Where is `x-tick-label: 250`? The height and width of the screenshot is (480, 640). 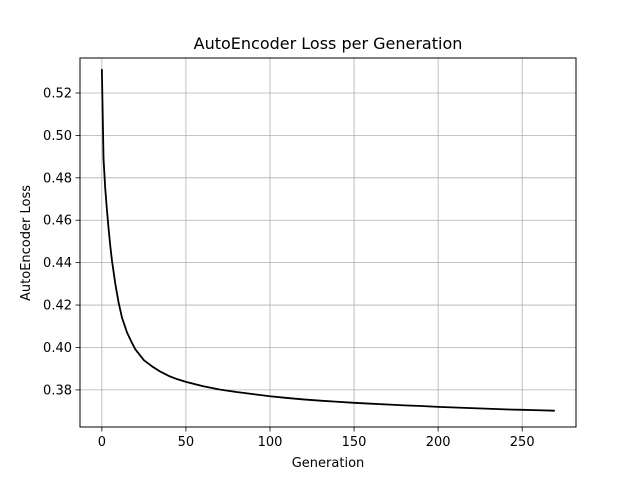
x-tick-label: 250 is located at coordinates (522, 442).